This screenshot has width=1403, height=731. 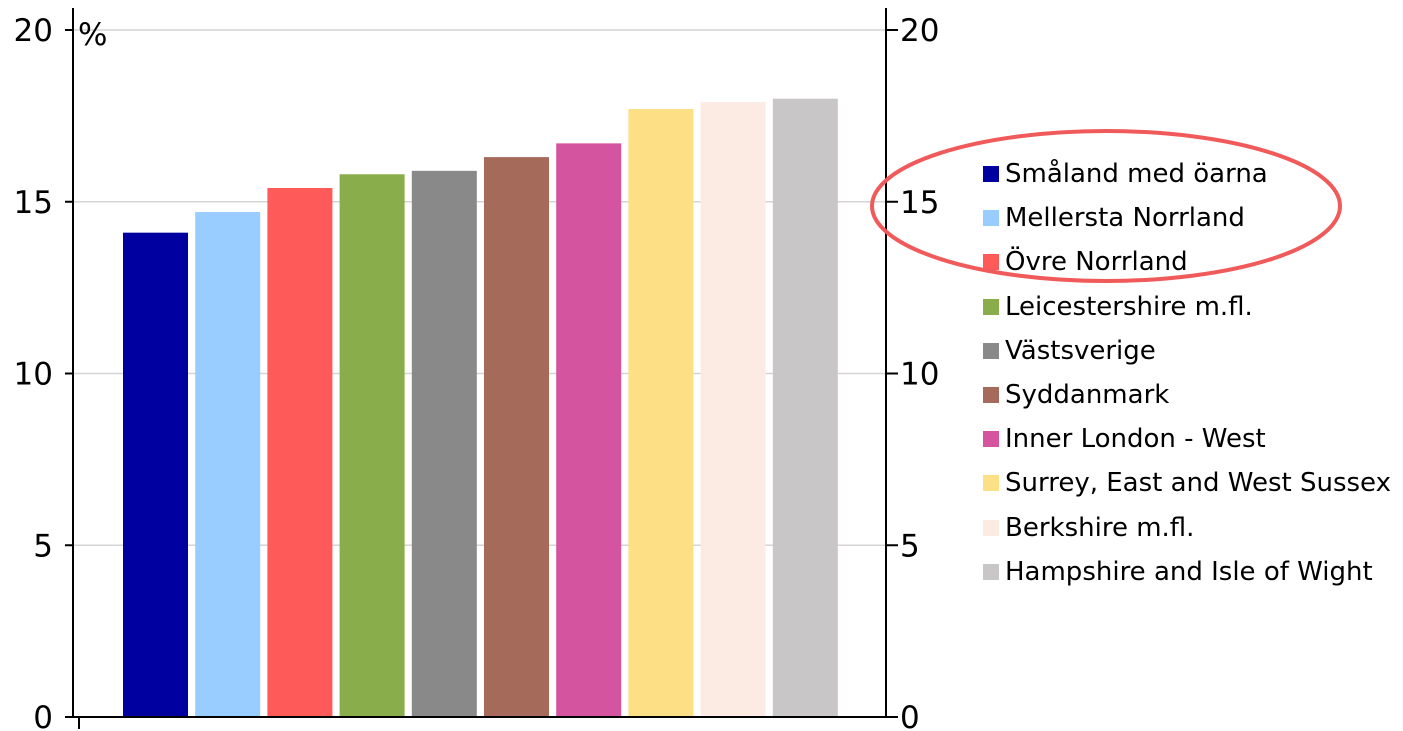 I want to click on left-tick-label: 20, so click(x=33, y=31).